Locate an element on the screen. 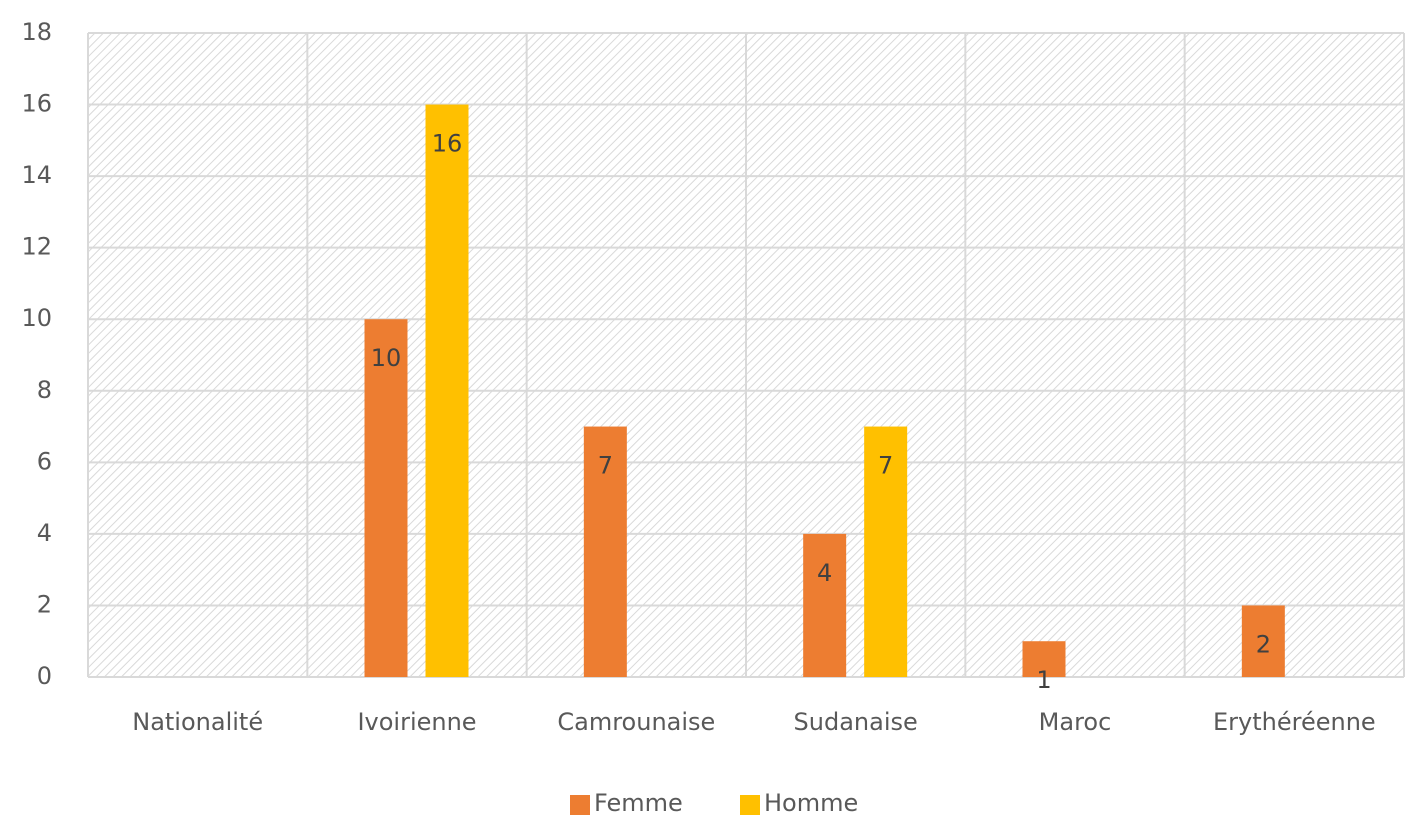 This screenshot has height=816, width=1406. y-tick-label: 12 is located at coordinates (36, 247).